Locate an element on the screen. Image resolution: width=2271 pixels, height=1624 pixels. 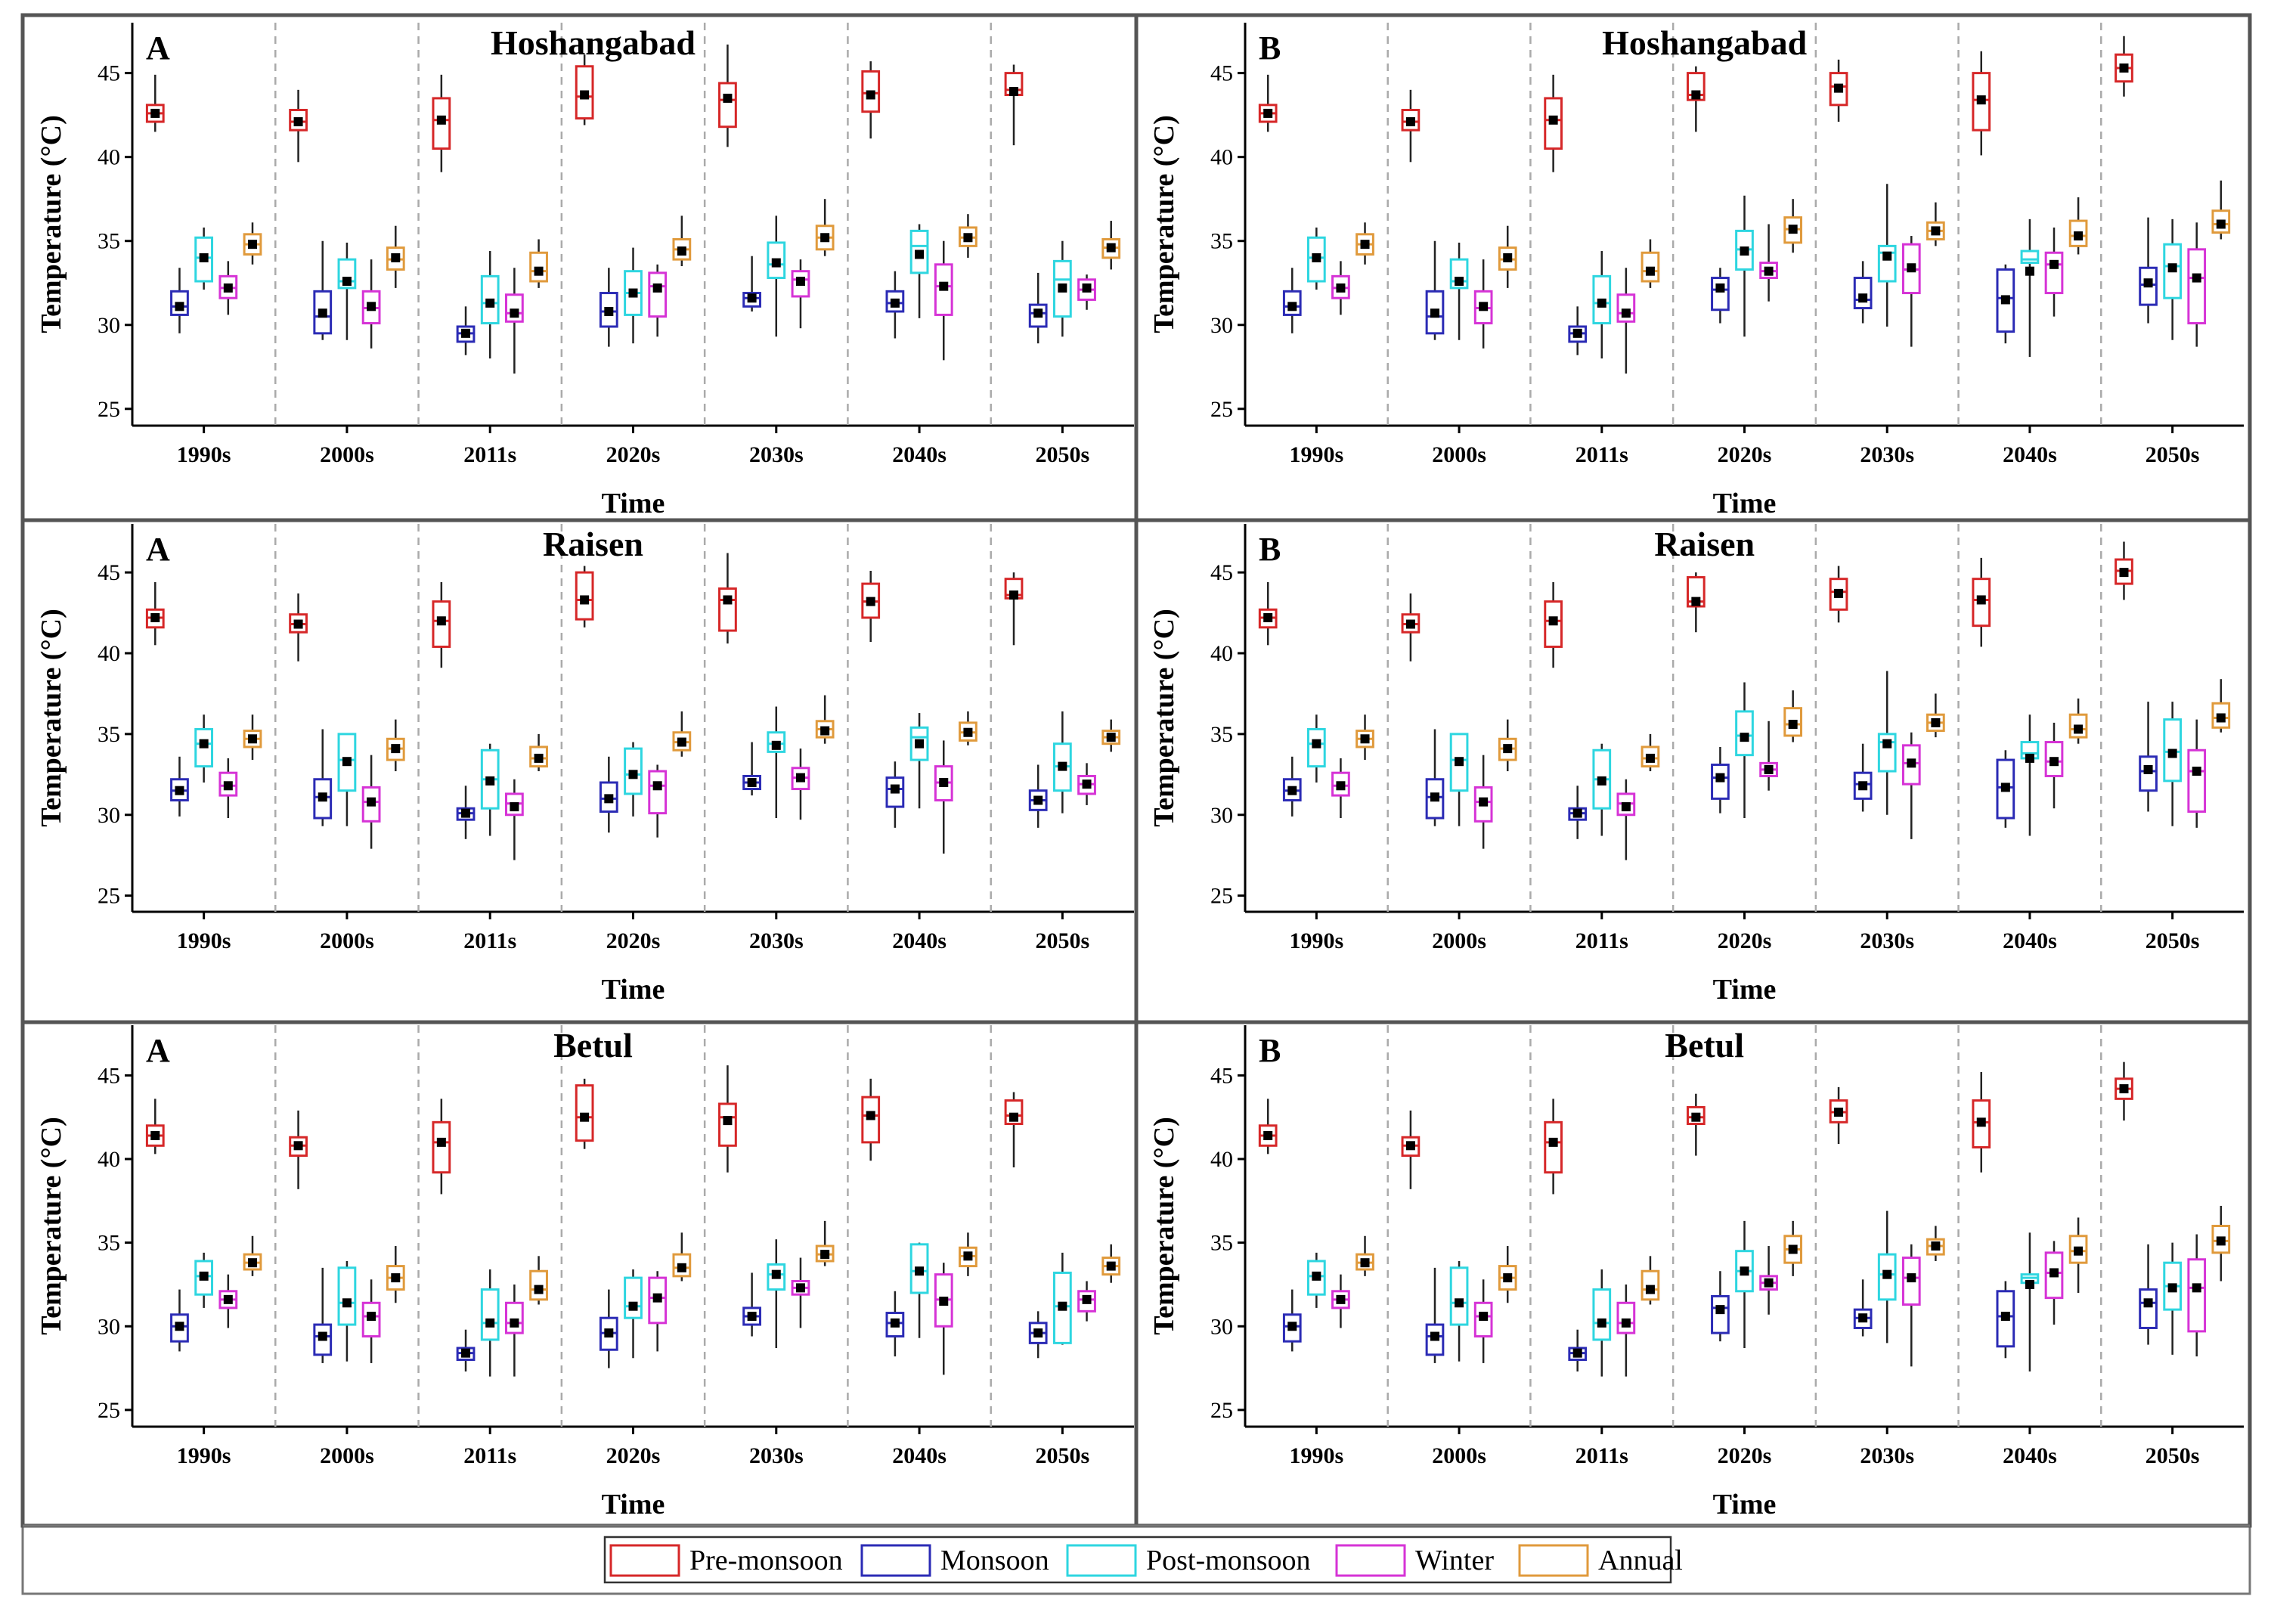
box-post-monsoon-2000s is located at coordinates (1459, 291).